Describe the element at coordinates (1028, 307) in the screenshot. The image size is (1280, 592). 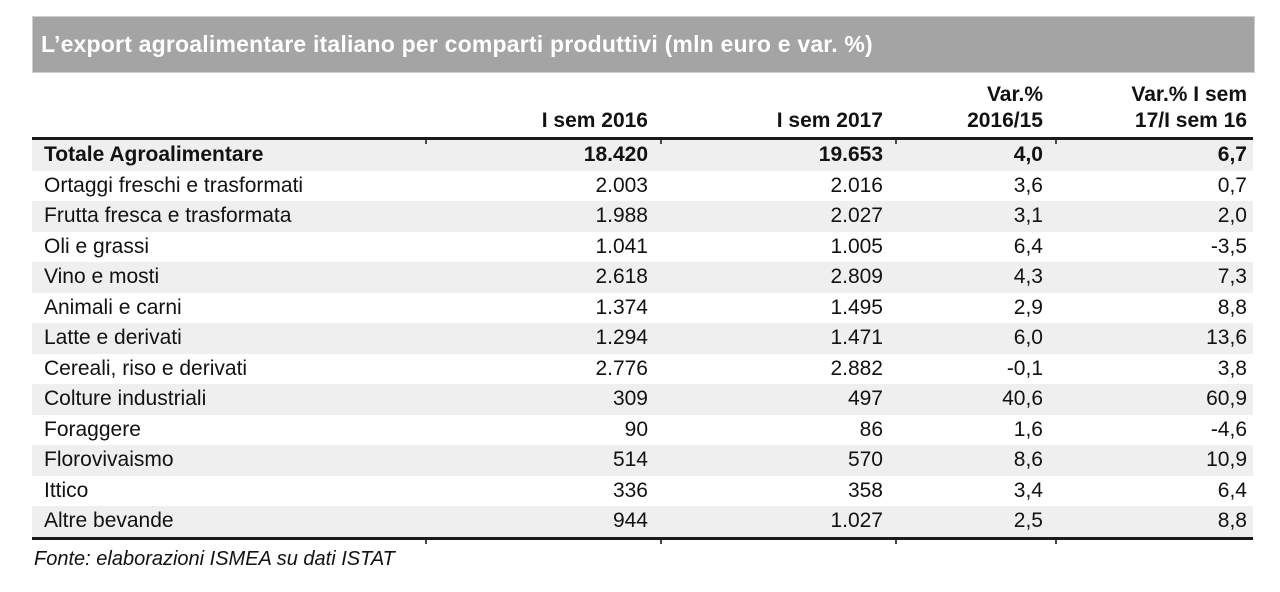
I see `cell-var-2016-15: 2,9` at that location.